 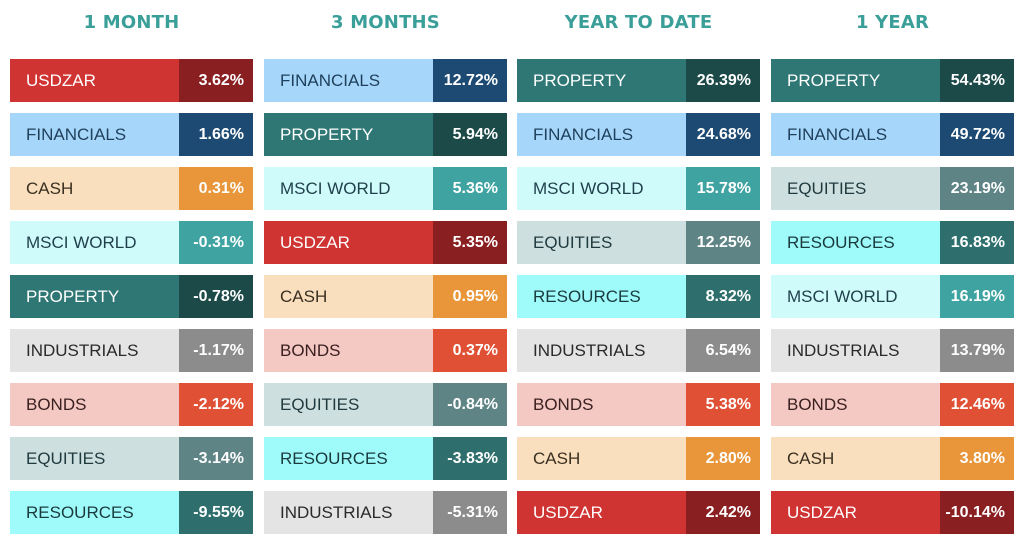 What do you see at coordinates (977, 80) in the screenshot?
I see `asset-return-value: 54.43%` at bounding box center [977, 80].